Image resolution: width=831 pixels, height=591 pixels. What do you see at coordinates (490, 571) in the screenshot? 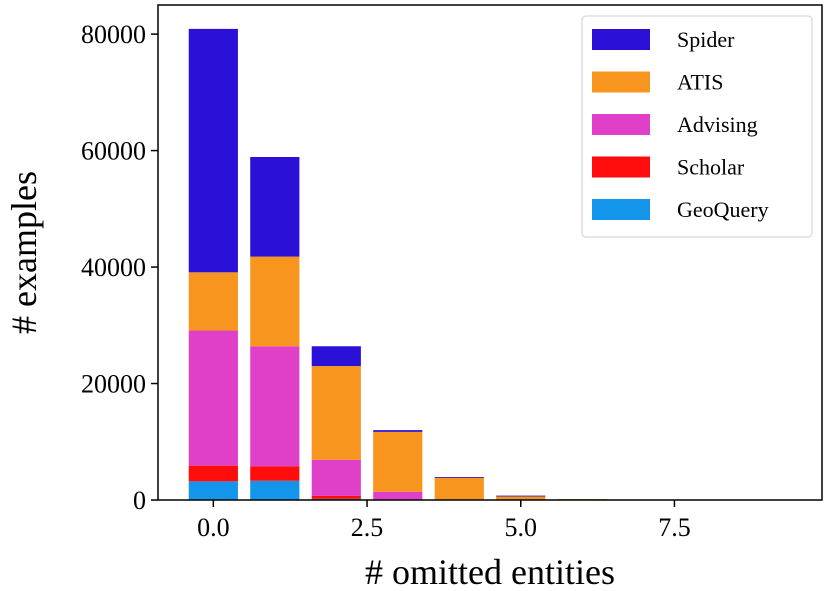
I see `x-axis-label: # omitted entities` at bounding box center [490, 571].